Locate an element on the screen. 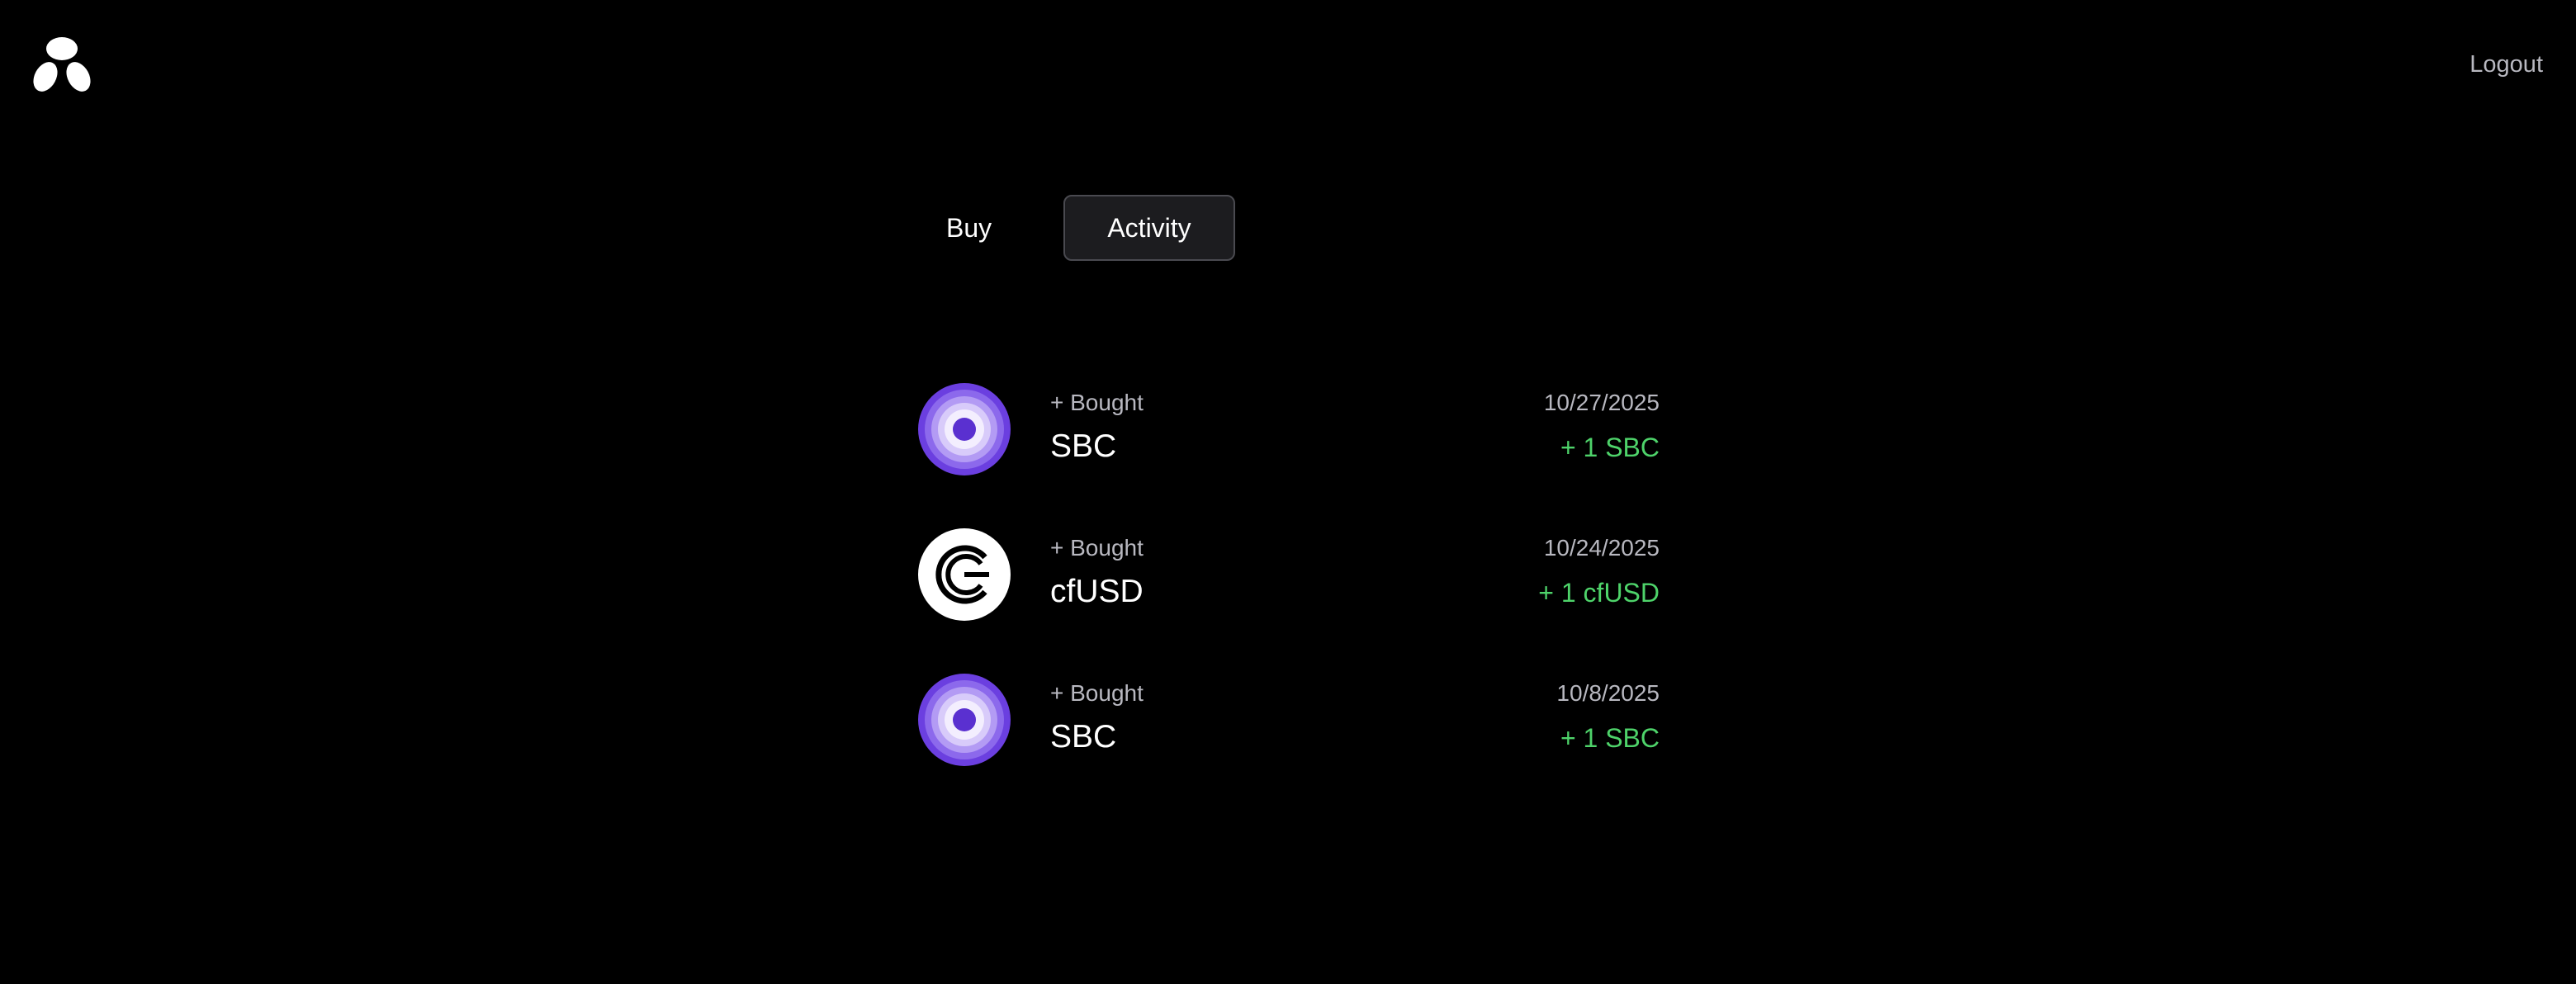 The image size is (2576, 984). tab-bar: Buy Activity is located at coordinates (1080, 228).